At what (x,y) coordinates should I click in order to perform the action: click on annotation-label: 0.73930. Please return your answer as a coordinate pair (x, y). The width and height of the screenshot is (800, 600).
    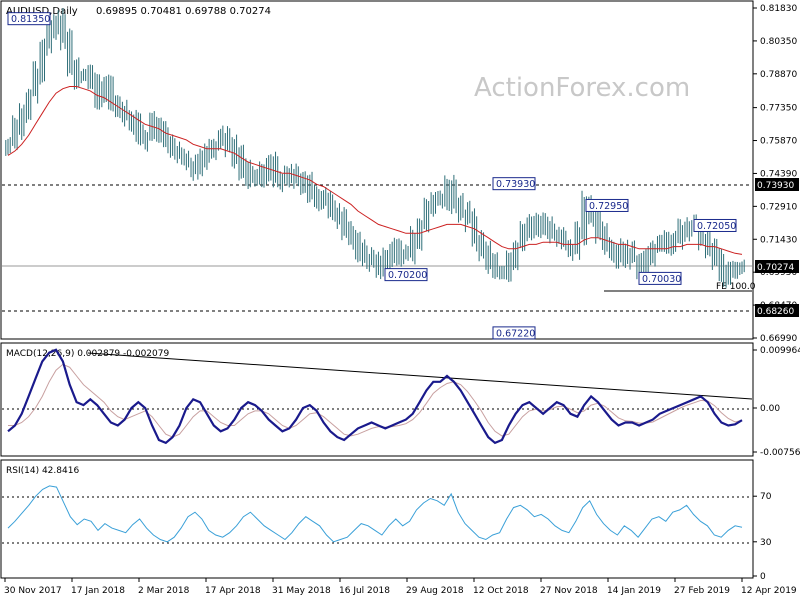
    Looking at the image, I should click on (515, 184).